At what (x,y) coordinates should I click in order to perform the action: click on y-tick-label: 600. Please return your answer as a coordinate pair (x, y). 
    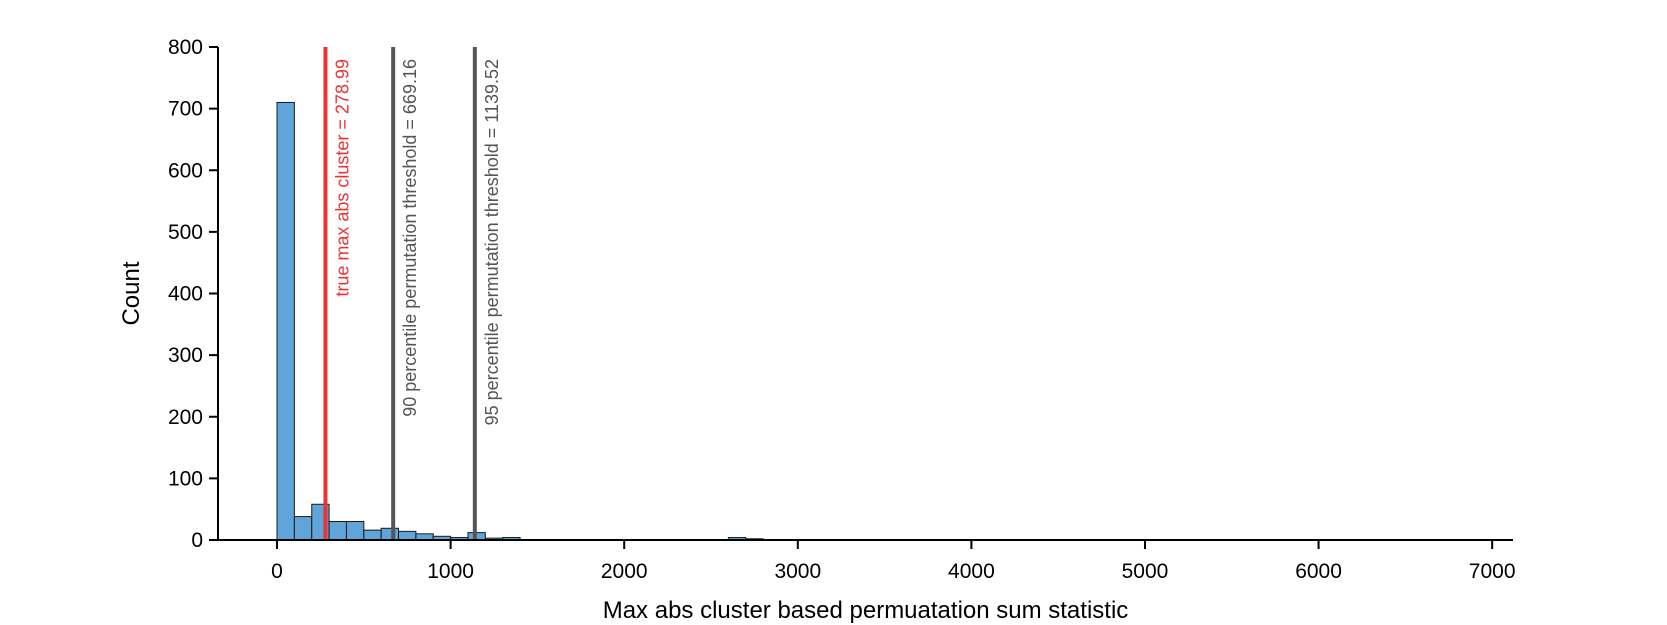
    Looking at the image, I should click on (185, 170).